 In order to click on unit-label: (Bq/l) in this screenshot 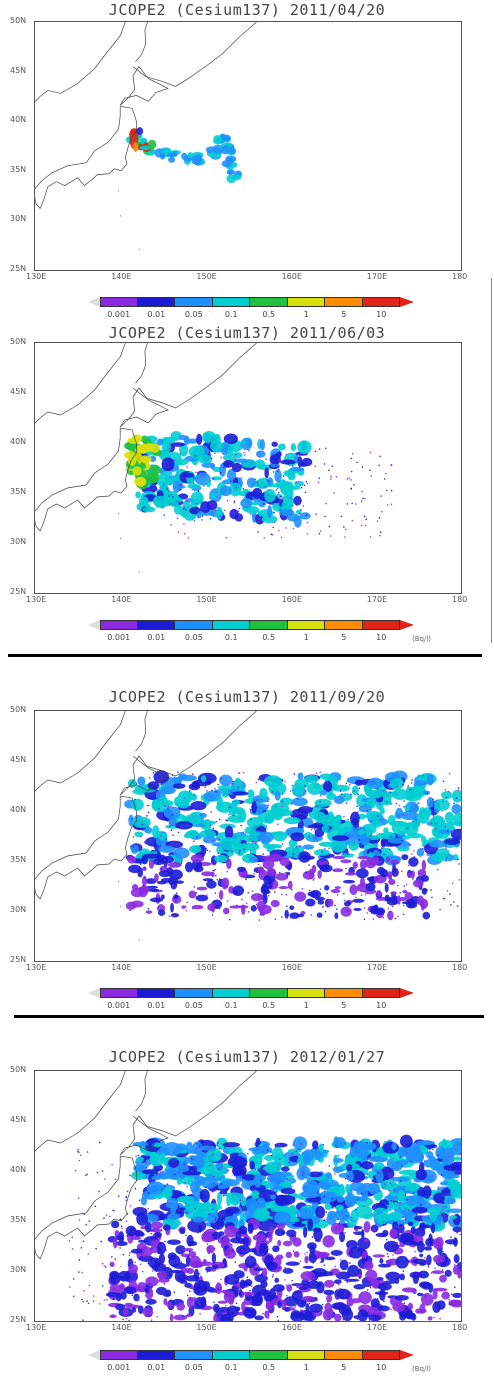, I will do `click(422, 639)`.